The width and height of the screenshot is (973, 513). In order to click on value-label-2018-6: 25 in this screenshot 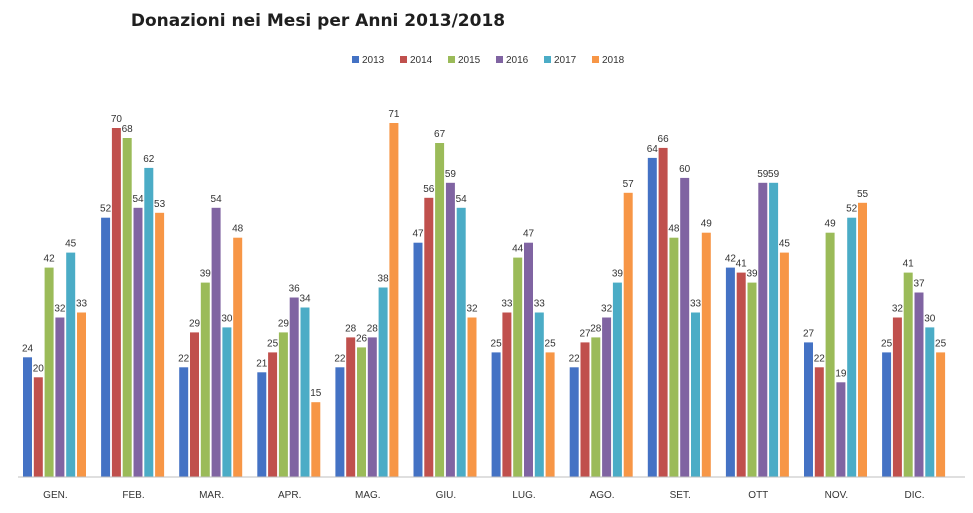, I will do `click(551, 343)`.